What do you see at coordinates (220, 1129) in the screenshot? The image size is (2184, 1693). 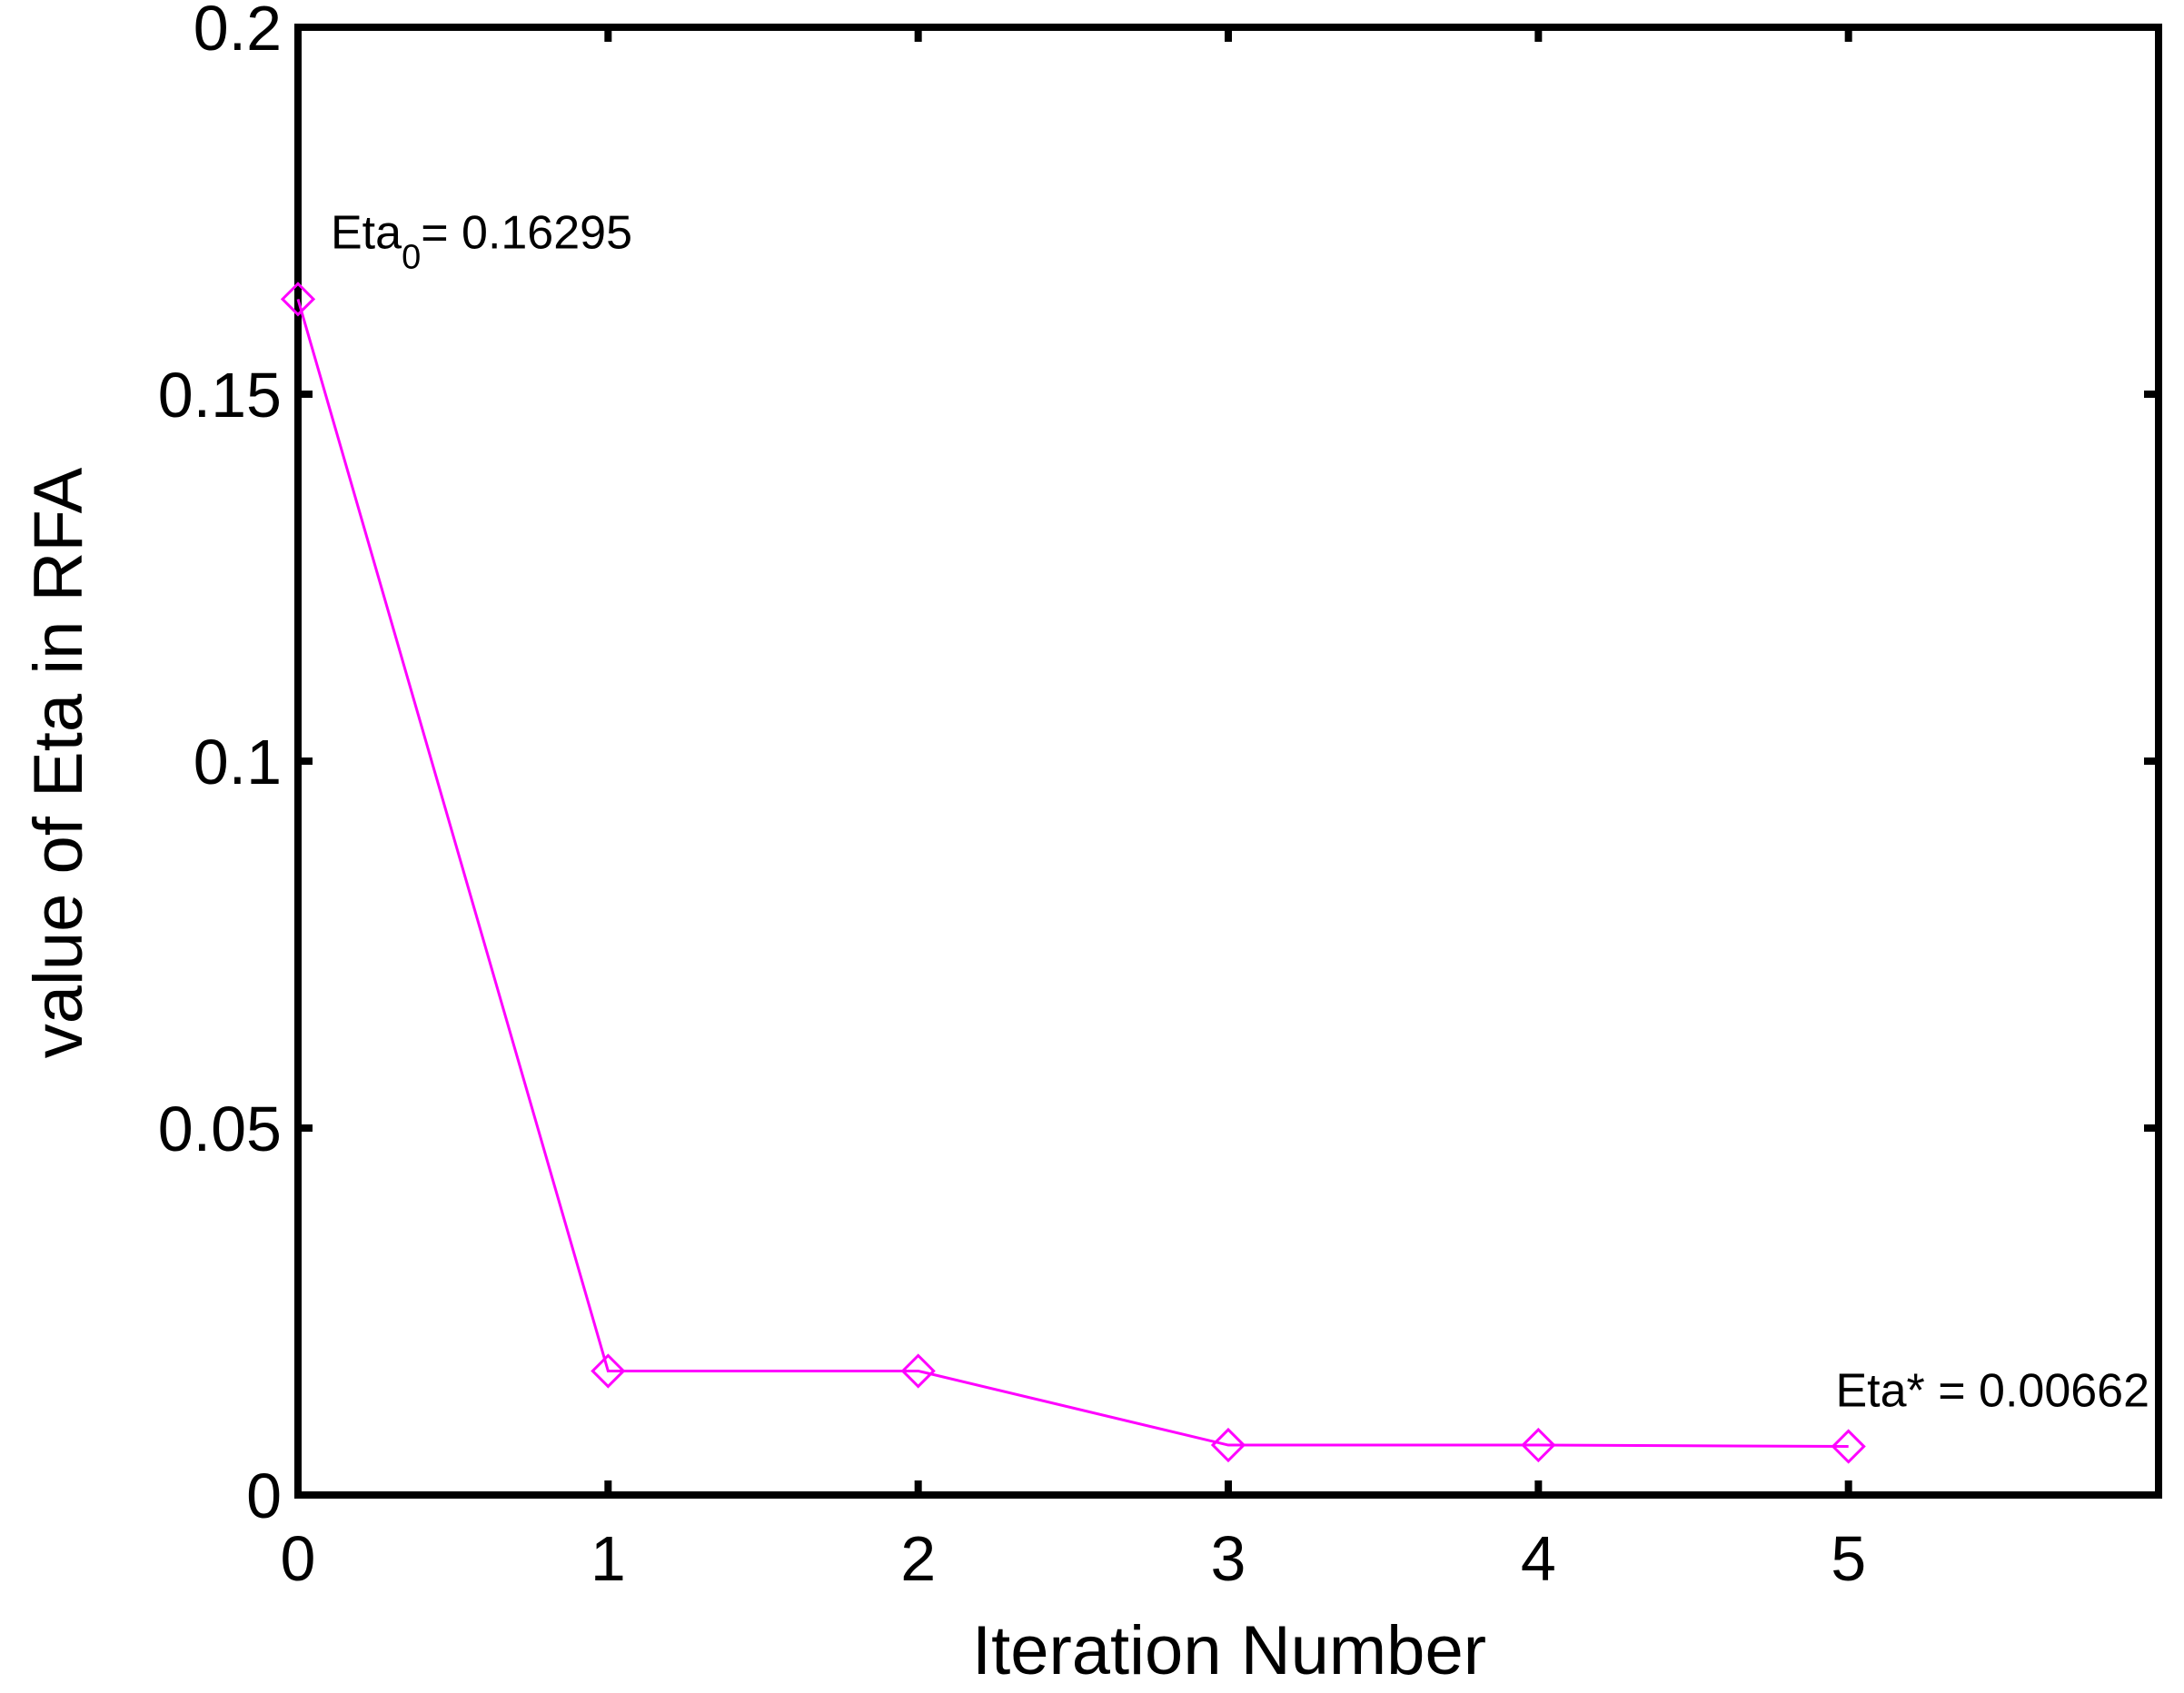 I see `y-tick-label: 0.05` at bounding box center [220, 1129].